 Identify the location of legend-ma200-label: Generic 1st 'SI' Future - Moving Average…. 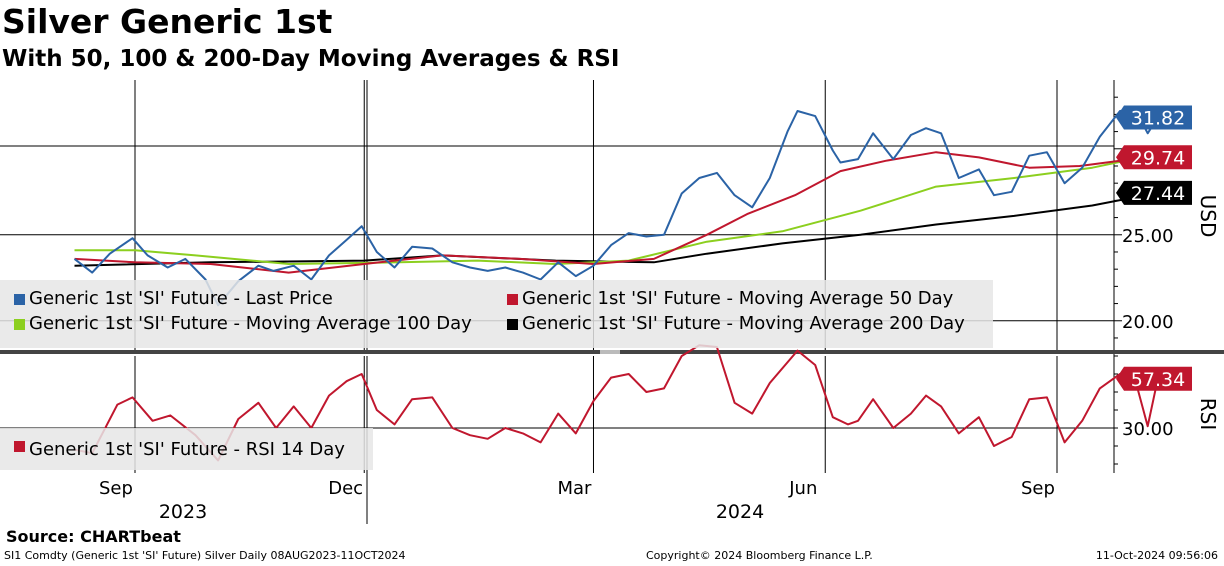
(743, 323).